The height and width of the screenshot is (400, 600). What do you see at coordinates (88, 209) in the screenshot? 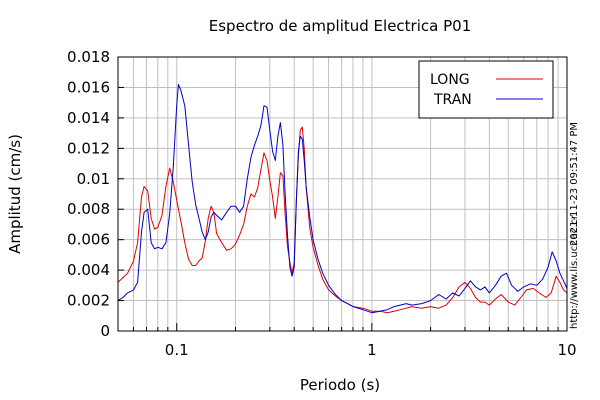
I see `y-tick-label: 0.008` at bounding box center [88, 209].